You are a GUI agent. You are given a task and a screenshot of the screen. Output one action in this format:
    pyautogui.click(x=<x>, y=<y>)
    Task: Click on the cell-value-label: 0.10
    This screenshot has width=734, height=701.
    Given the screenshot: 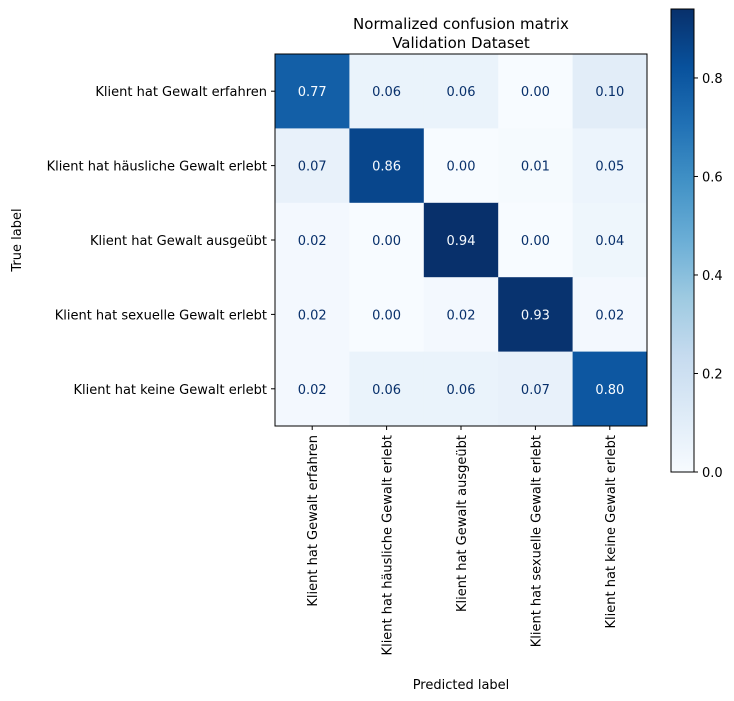 What is the action you would take?
    pyautogui.click(x=609, y=92)
    